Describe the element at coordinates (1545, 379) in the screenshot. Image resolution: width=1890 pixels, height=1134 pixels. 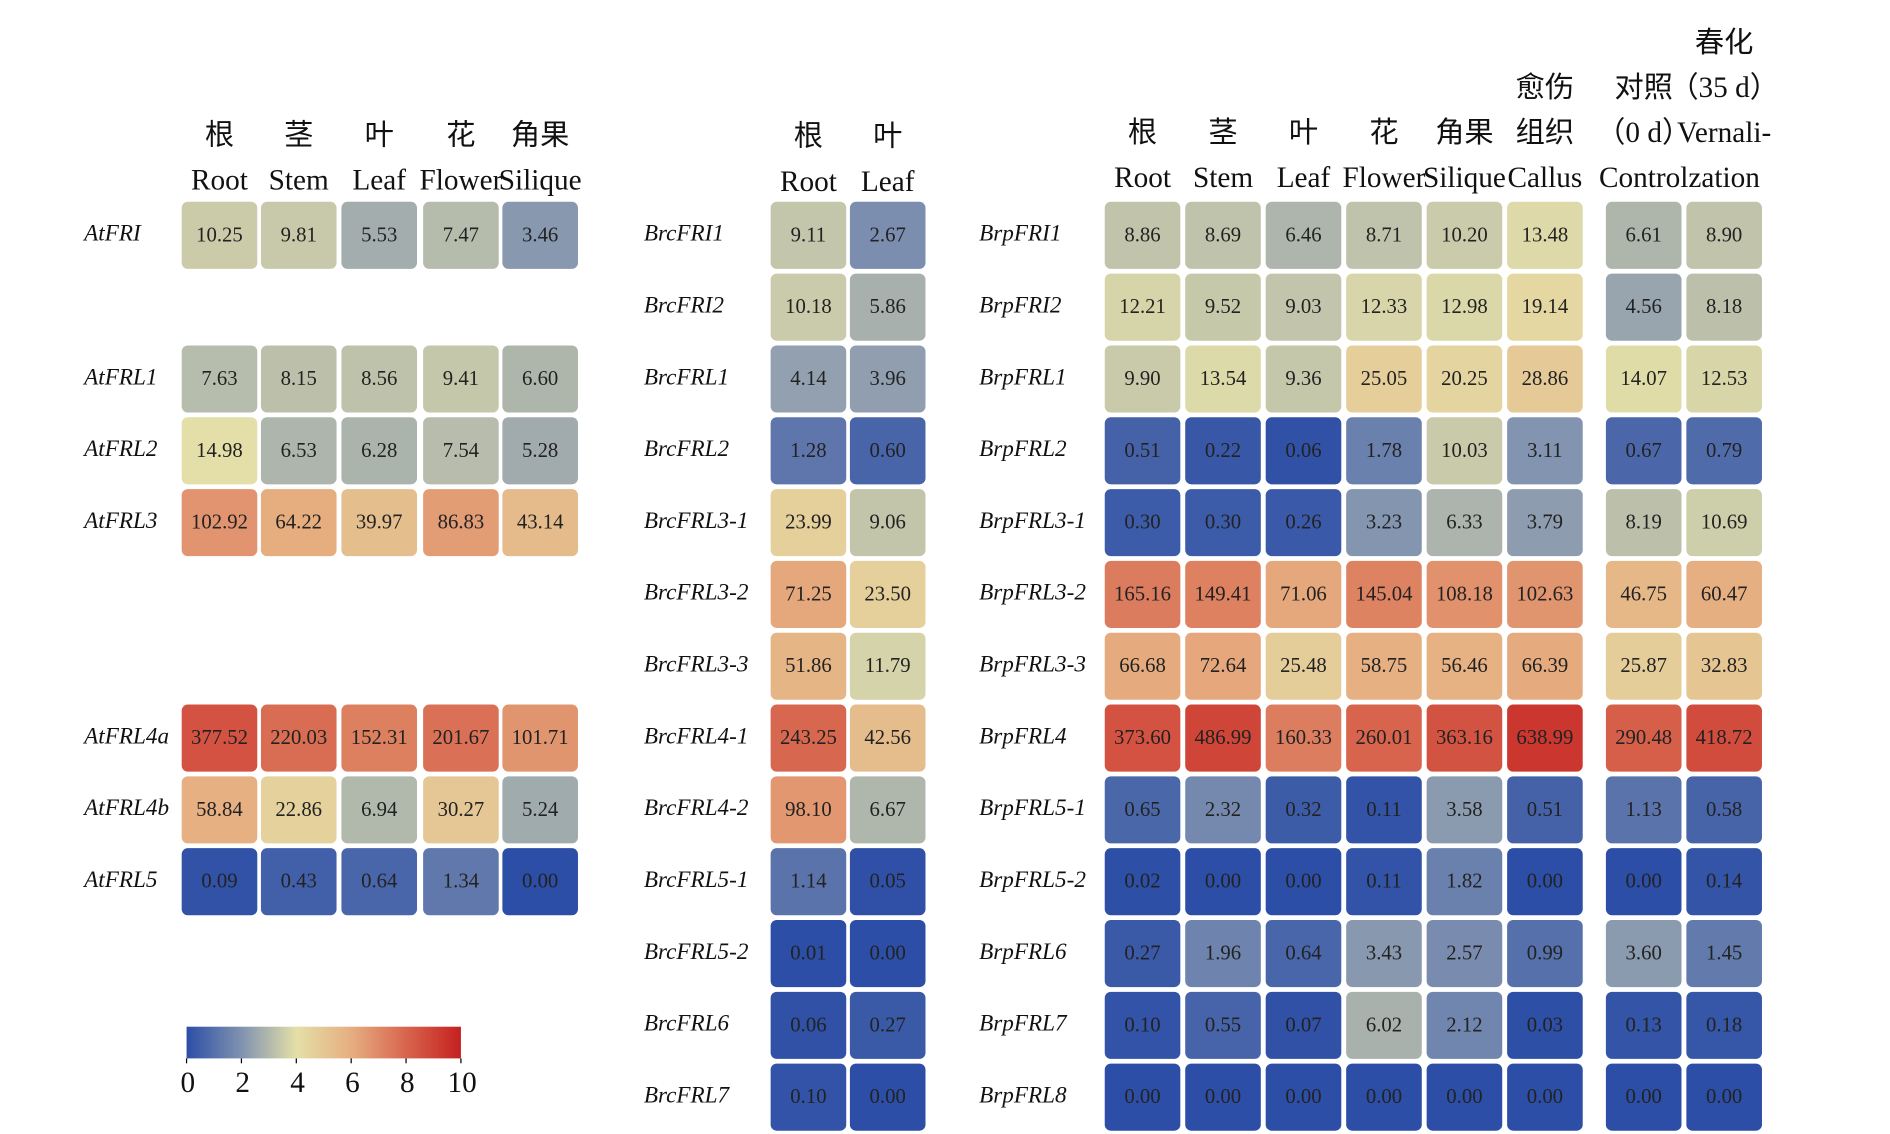
I see `cell-value: 28.86` at that location.